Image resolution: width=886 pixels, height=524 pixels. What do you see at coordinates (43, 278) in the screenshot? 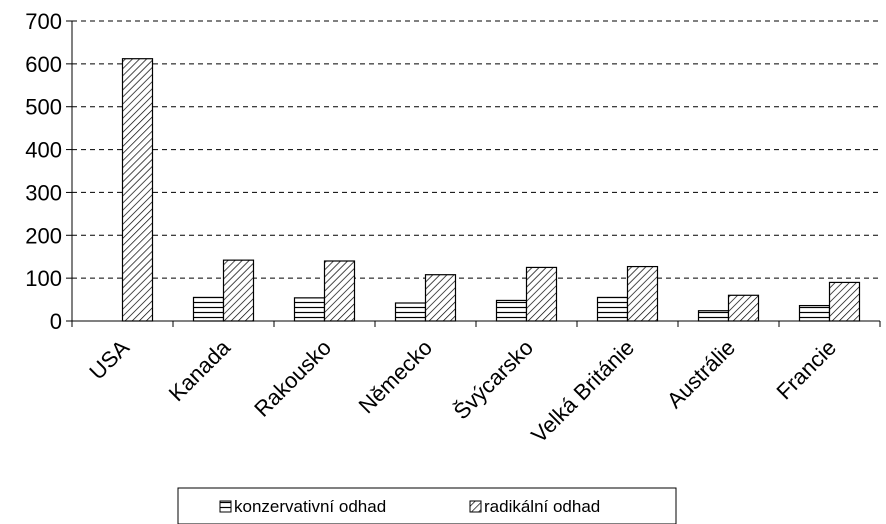
I see `y-tick-label: 100` at bounding box center [43, 278].